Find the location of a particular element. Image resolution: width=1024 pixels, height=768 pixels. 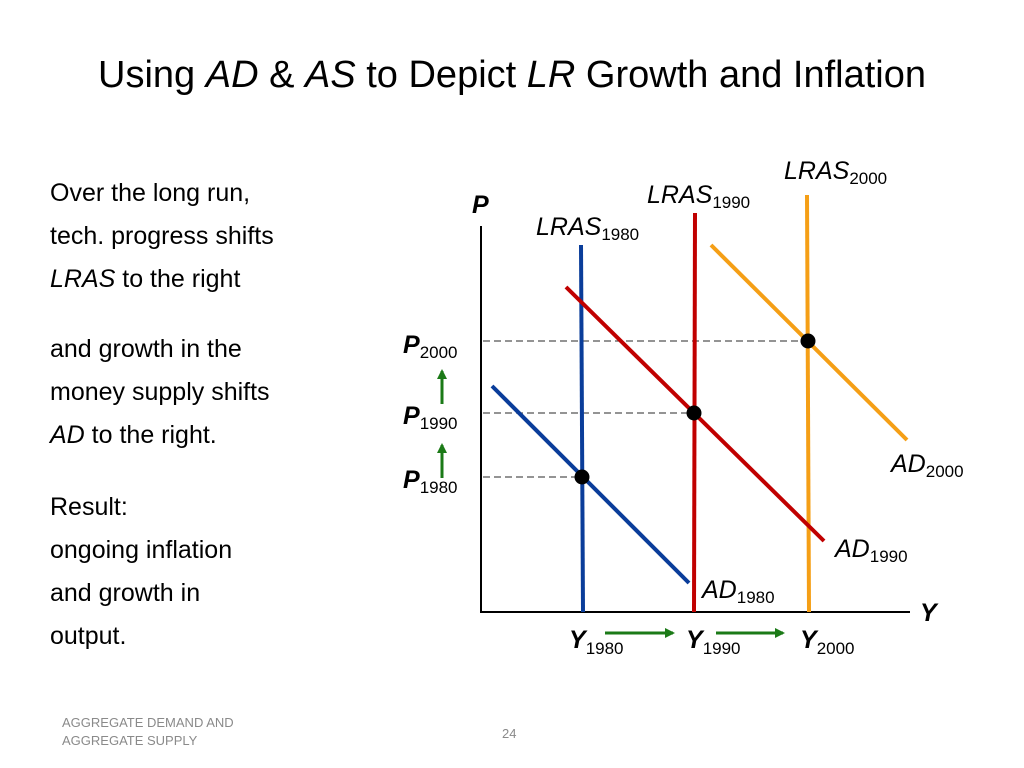

equilibrium-2000-dot is located at coordinates (808, 341).